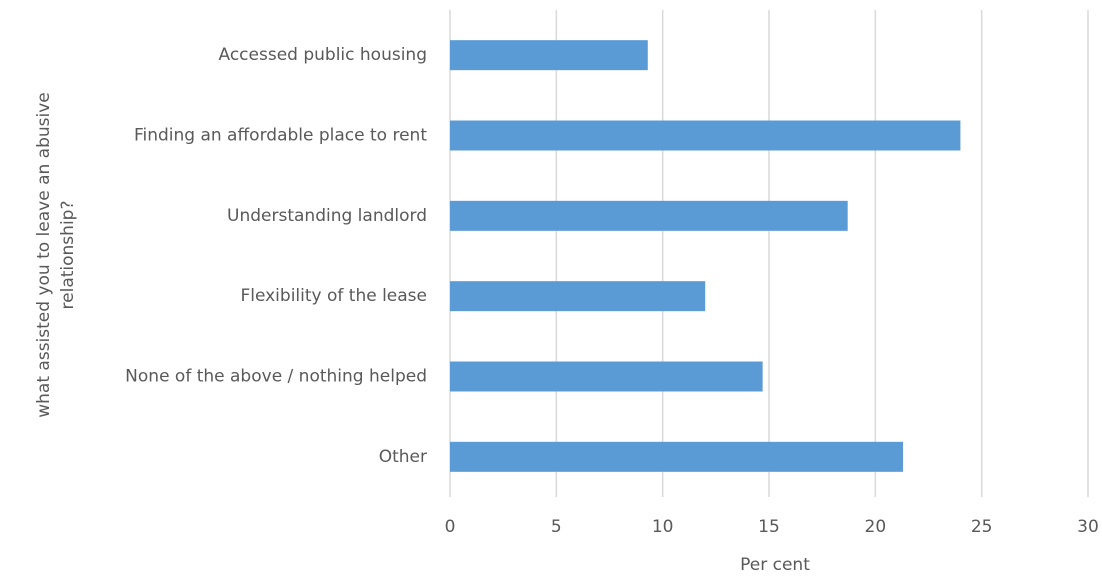 This screenshot has width=1102, height=576. Describe the element at coordinates (769, 527) in the screenshot. I see `x-tick-label: 15` at that location.